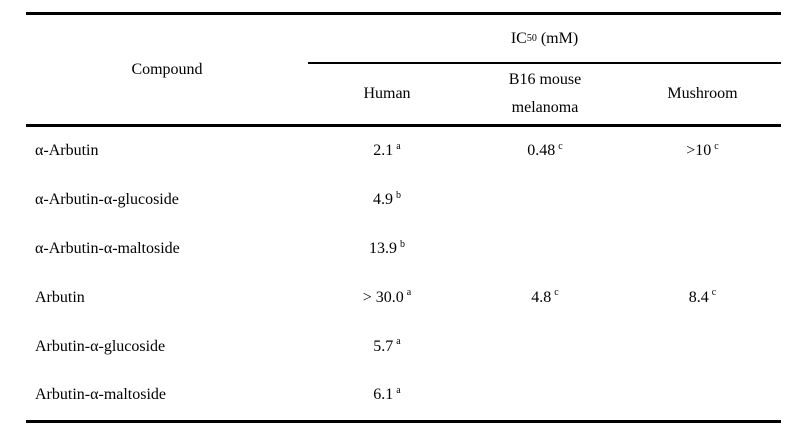 Image resolution: width=806 pixels, height=432 pixels. I want to click on human-value: 13.9 b, so click(387, 248).